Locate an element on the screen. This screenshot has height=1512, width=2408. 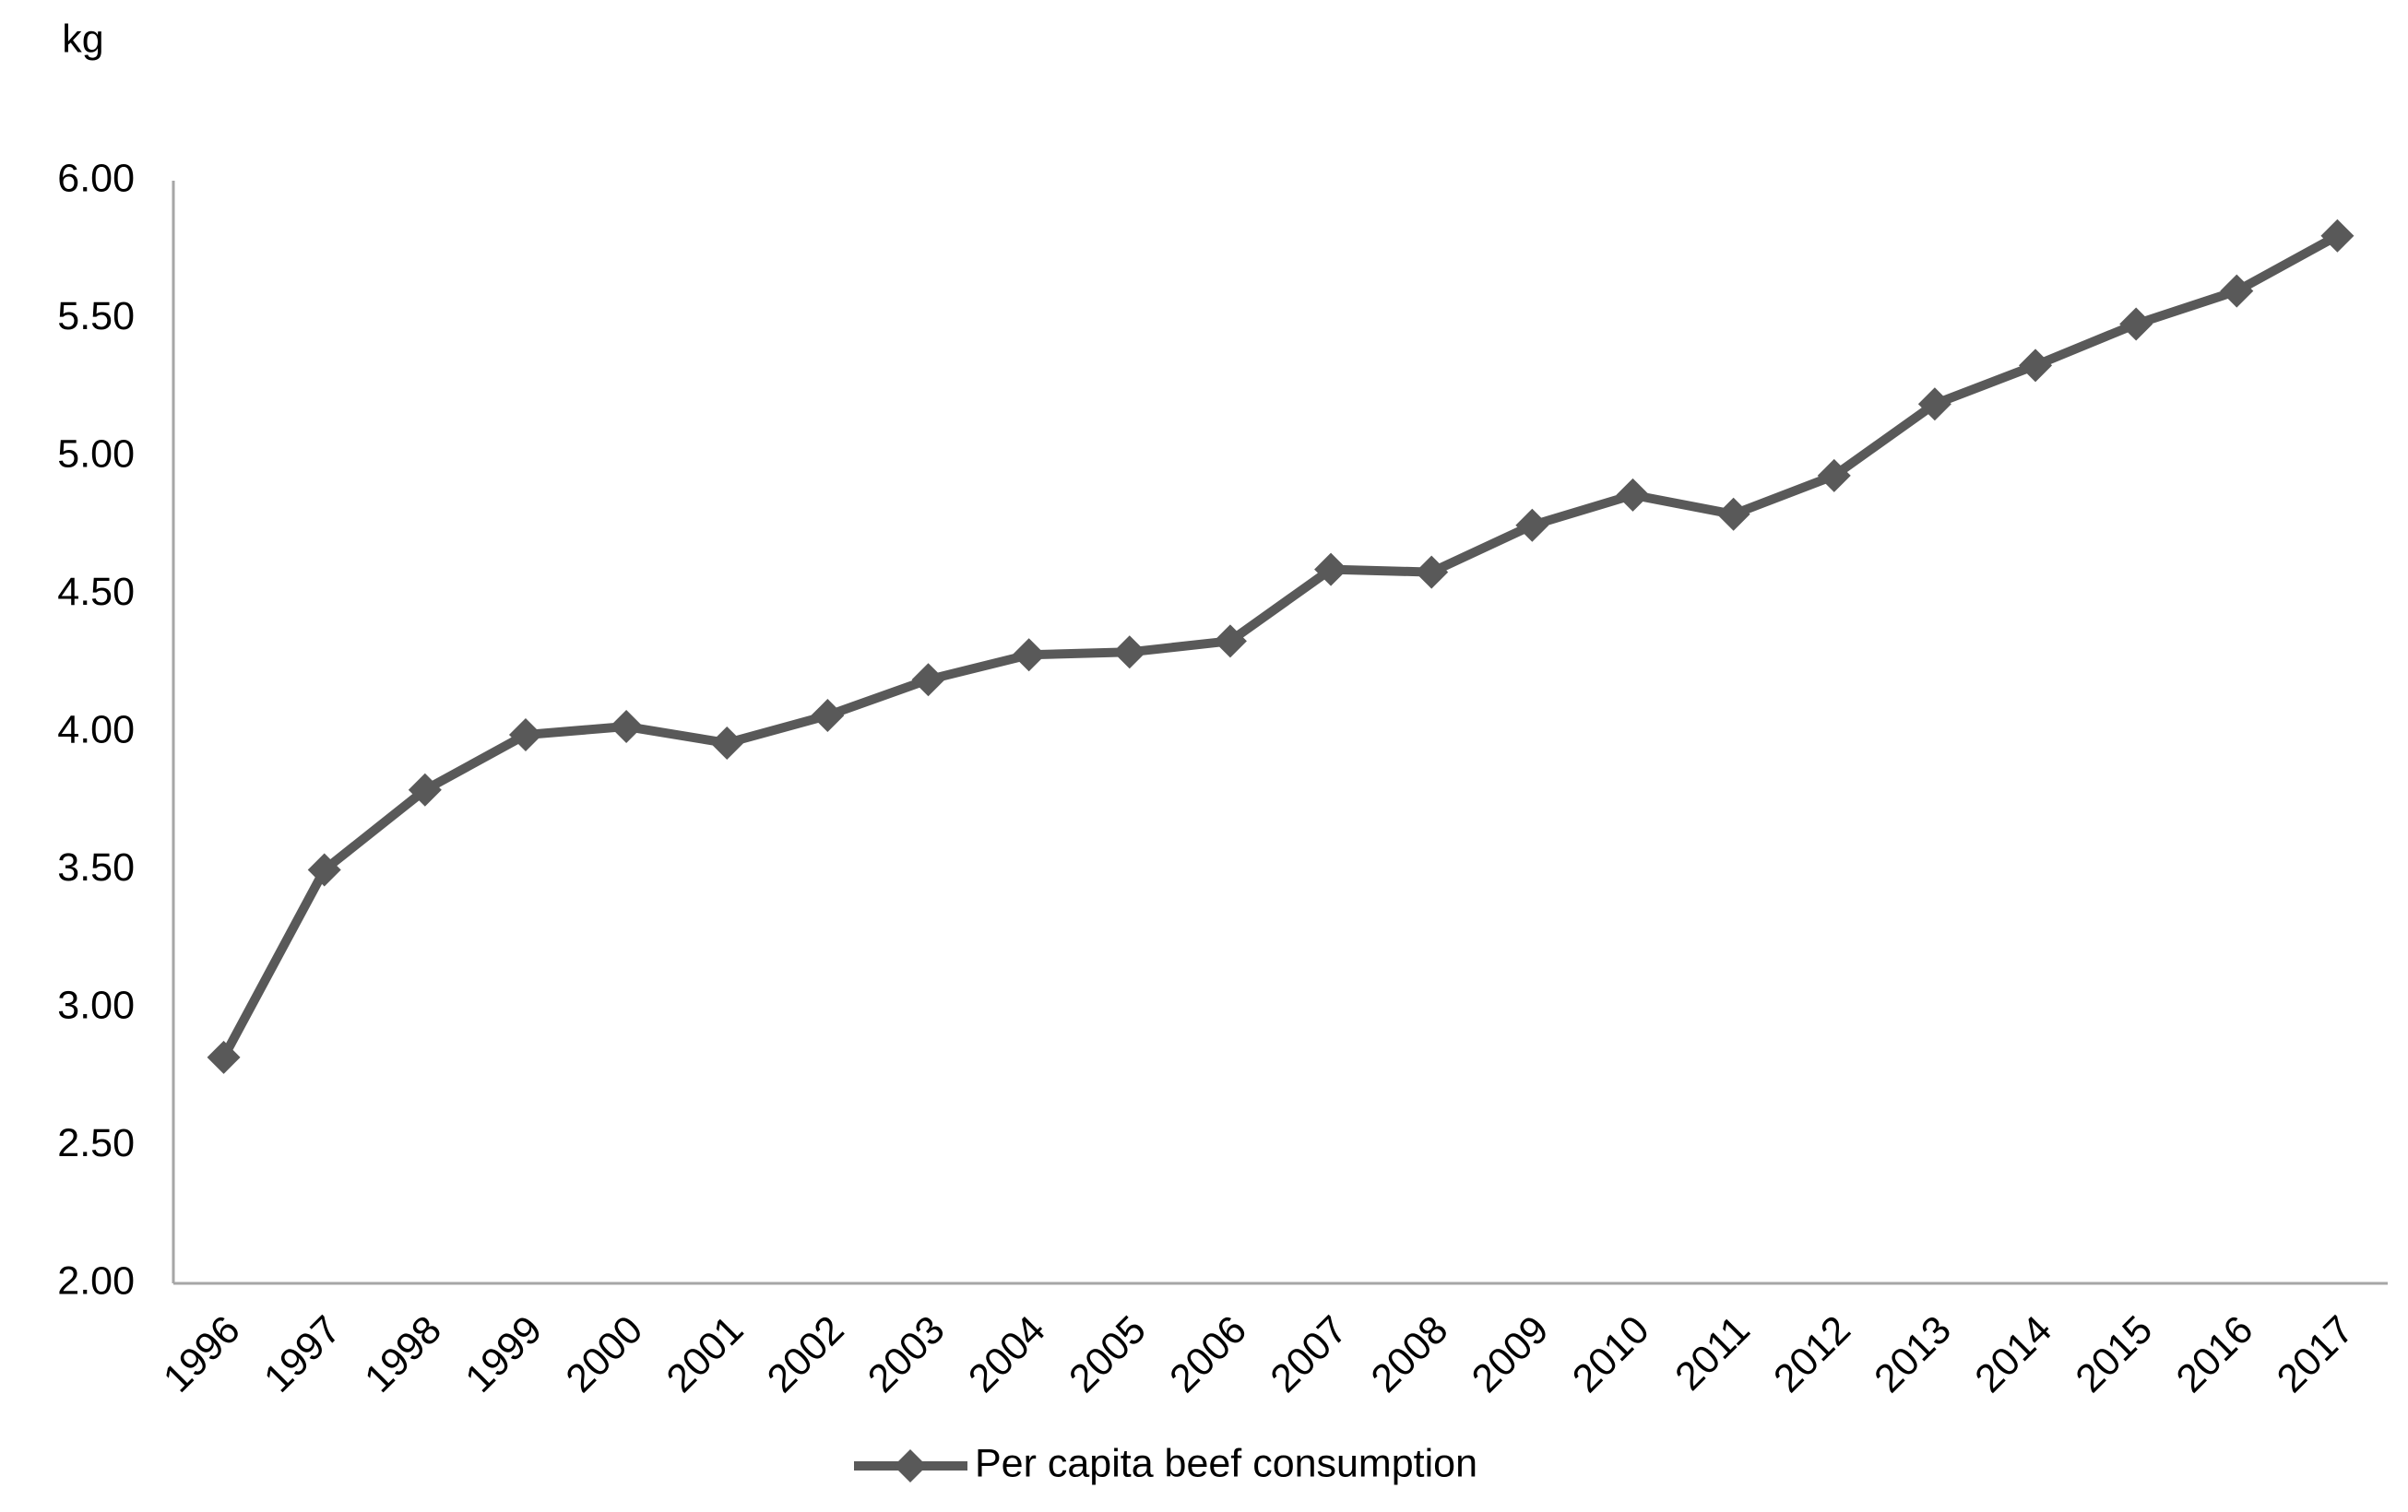
y-tick-label: 3.50 is located at coordinates (96, 867).